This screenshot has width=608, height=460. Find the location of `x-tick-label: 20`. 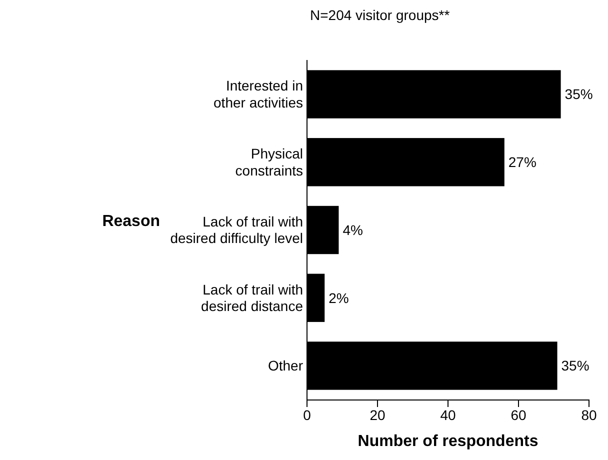

x-tick-label: 20 is located at coordinates (378, 414).